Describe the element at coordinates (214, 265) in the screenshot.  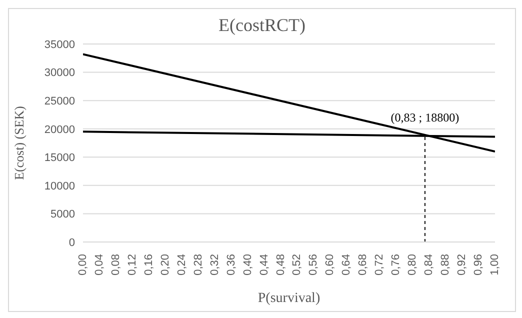
I see `x-tick-label: 0,32` at that location.